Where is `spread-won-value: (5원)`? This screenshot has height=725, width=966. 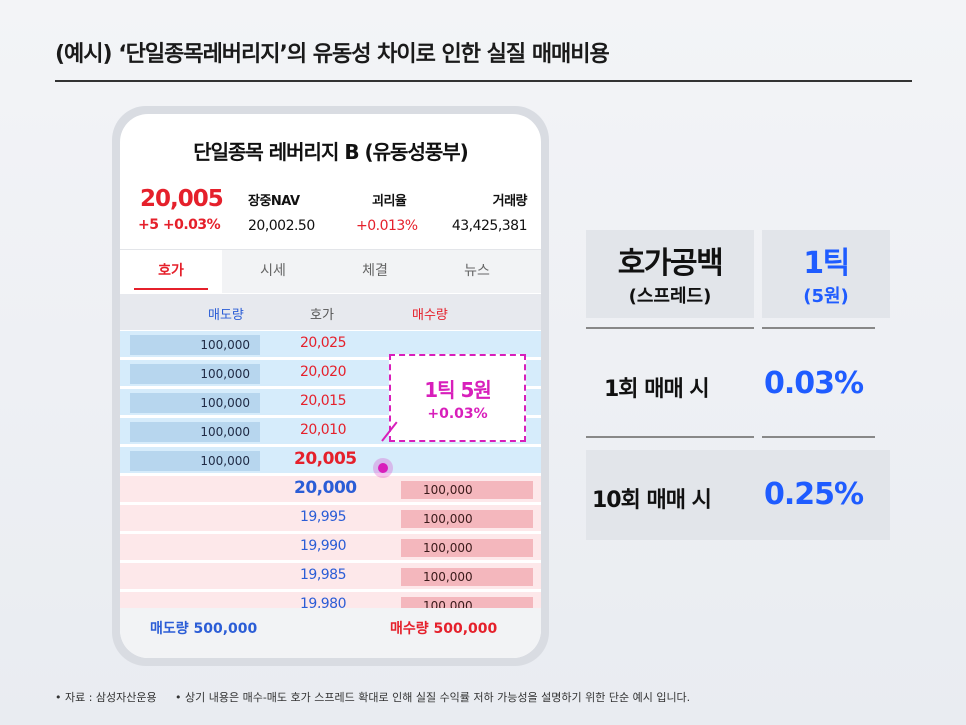
spread-won-value: (5원) is located at coordinates (826, 296).